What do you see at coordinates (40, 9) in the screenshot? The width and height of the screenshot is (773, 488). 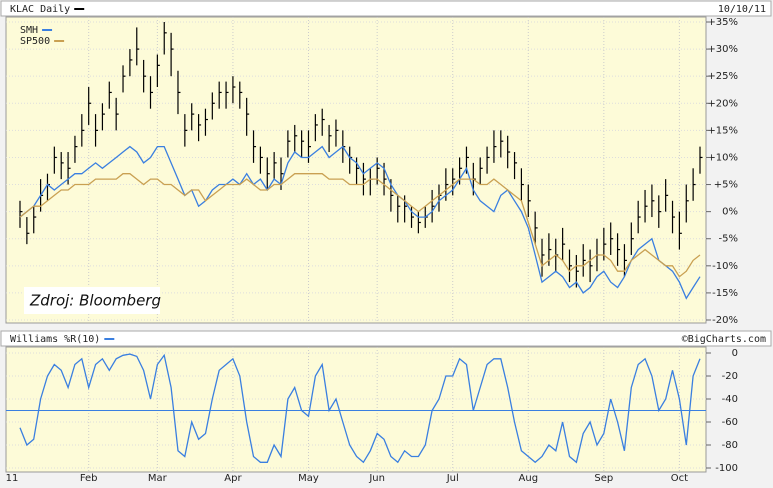 I see `legend-label: KLAC Daily` at bounding box center [40, 9].